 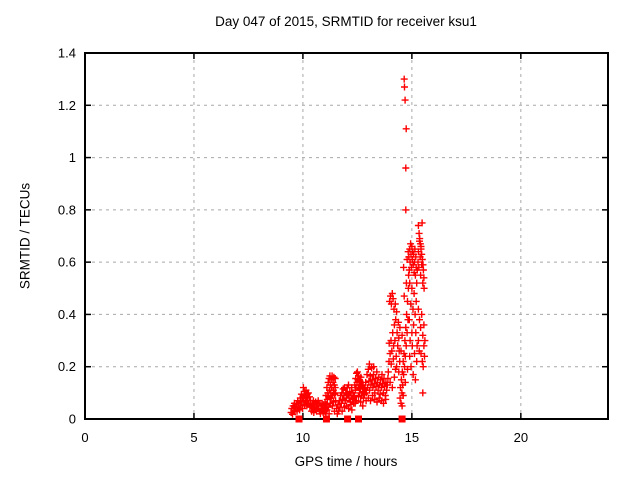 I want to click on y-tick-label: 1, so click(x=72, y=157).